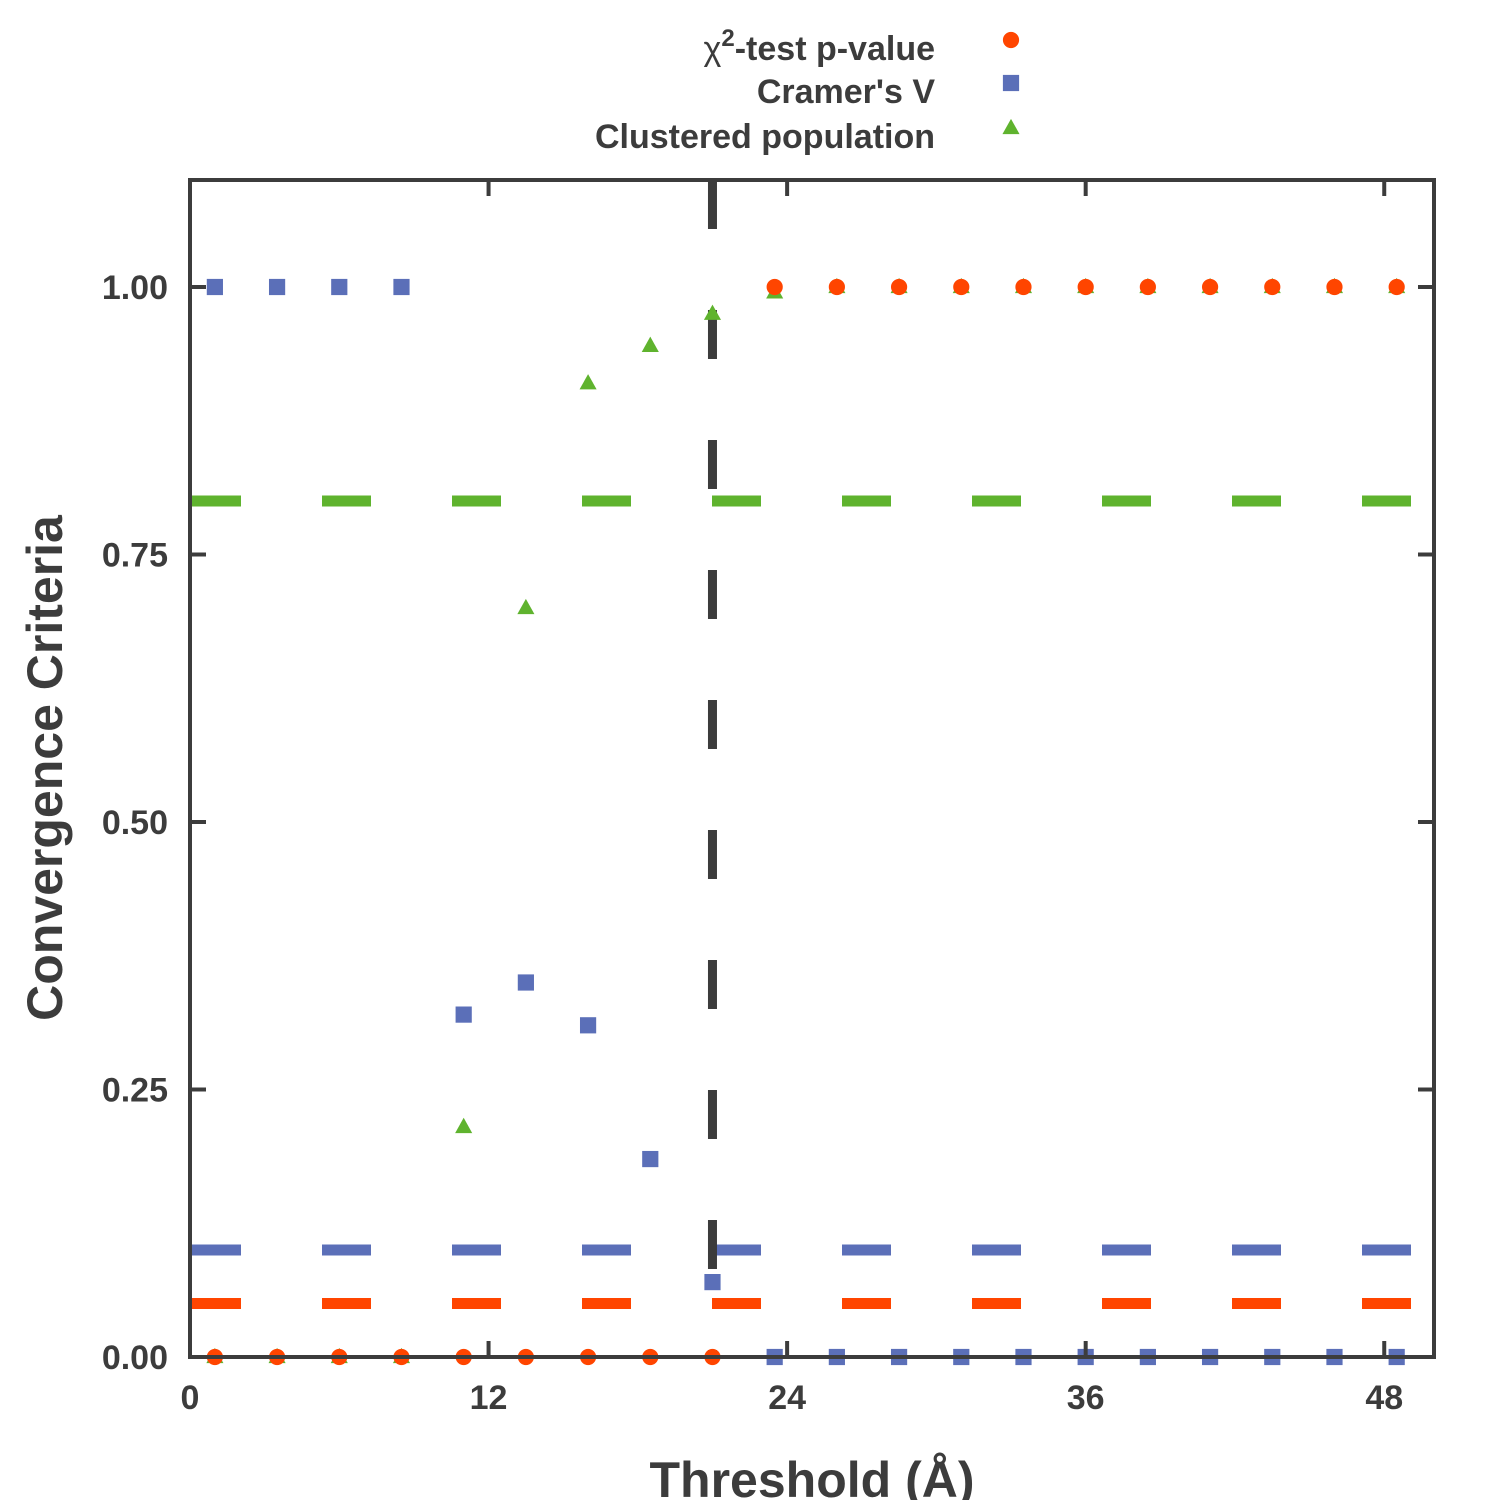 The width and height of the screenshot is (1500, 1500). What do you see at coordinates (135, 1358) in the screenshot?
I see `y-tick-label: 0.00` at bounding box center [135, 1358].